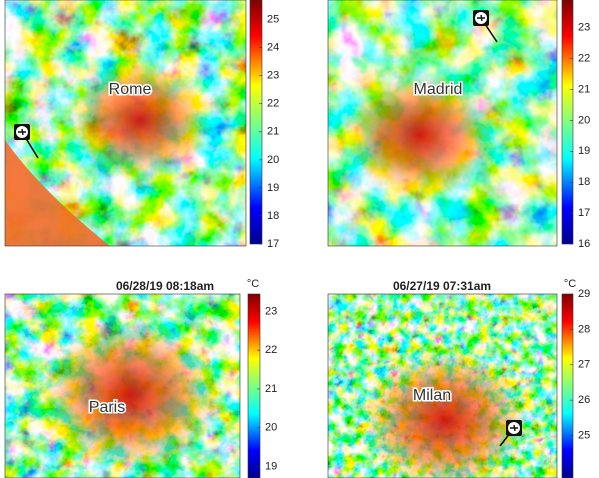  I want to click on map-border, so click(442, 385).